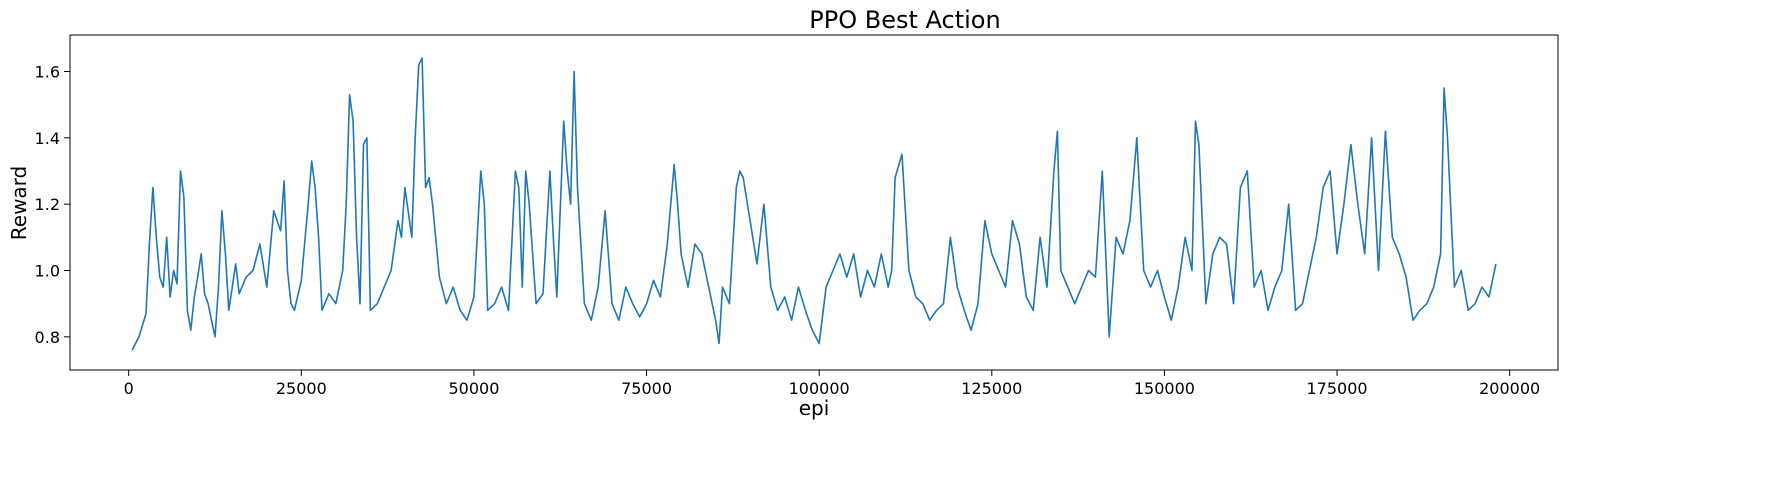  I want to click on x-tick-label: 25000, so click(301, 388).